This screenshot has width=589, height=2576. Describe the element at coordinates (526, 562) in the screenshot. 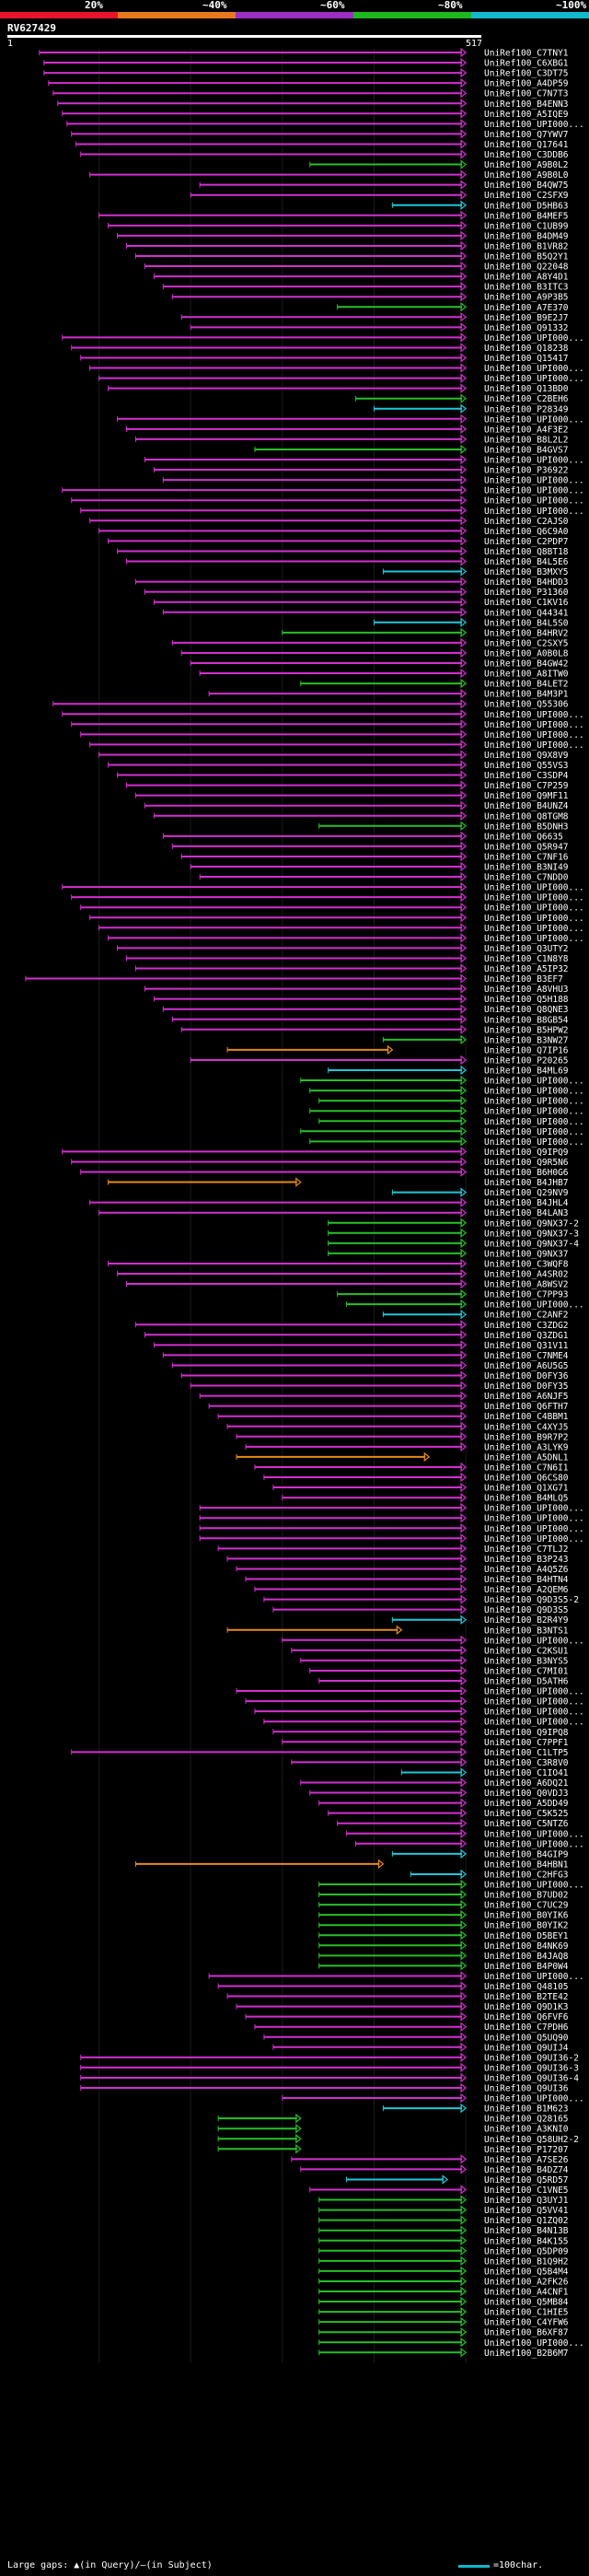

I see `hit-label: UniRef100_B4L5E6` at that location.